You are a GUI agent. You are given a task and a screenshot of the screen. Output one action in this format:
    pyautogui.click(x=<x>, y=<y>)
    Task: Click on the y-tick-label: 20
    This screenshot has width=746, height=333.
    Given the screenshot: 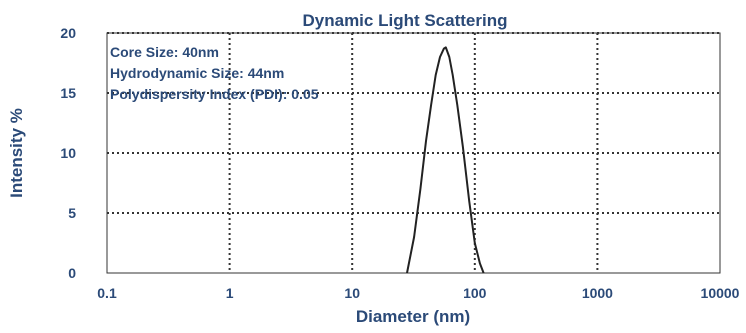 What is the action you would take?
    pyautogui.click(x=68, y=33)
    